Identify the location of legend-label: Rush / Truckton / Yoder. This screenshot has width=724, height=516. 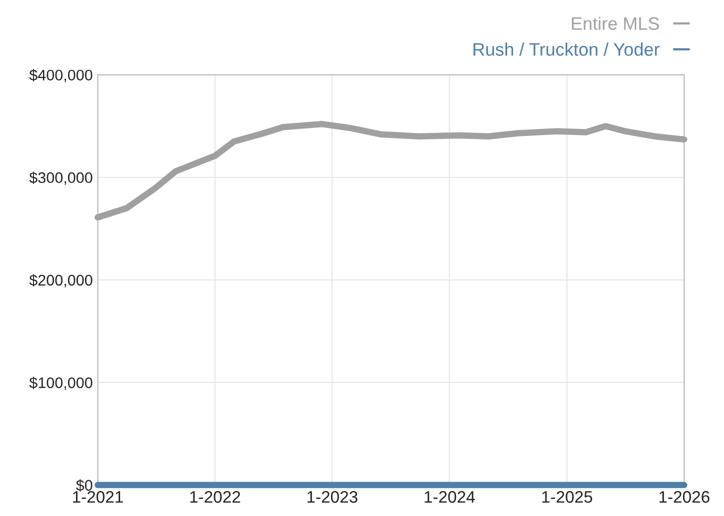
(567, 49).